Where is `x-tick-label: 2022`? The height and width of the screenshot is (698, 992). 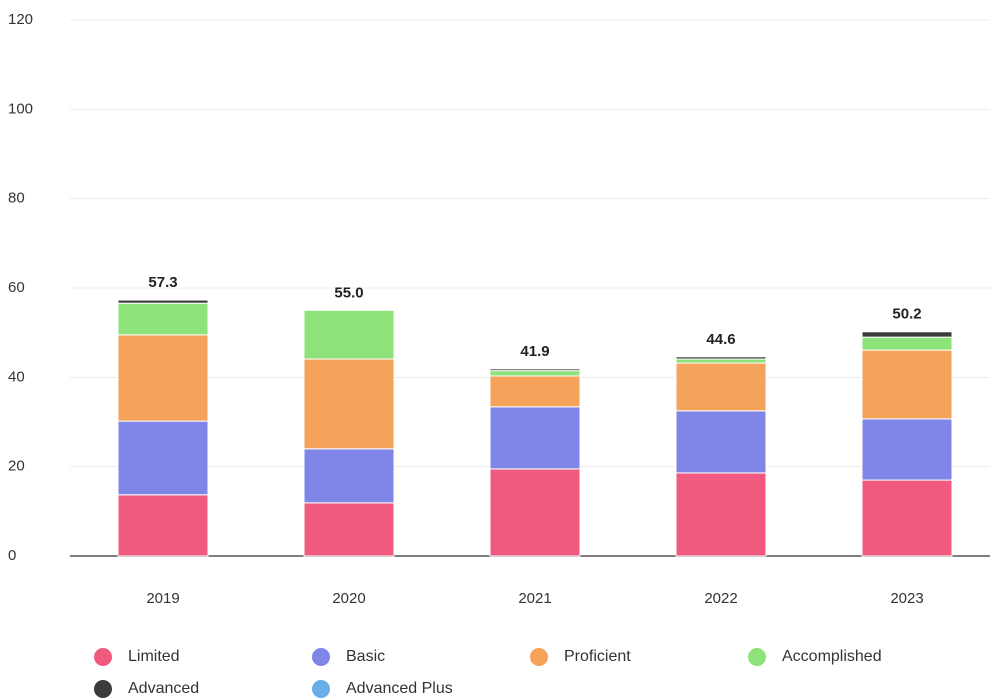 x-tick-label: 2022 is located at coordinates (720, 598).